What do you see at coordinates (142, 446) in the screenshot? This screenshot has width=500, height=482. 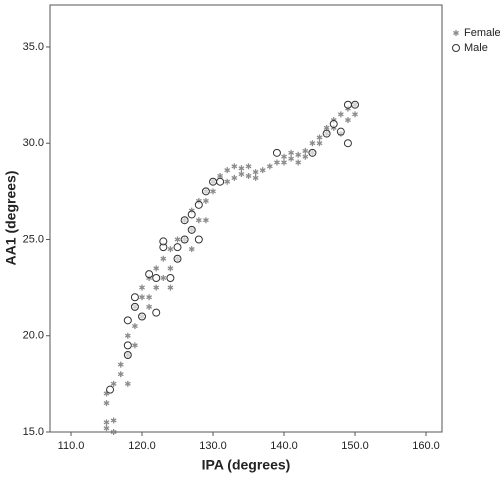 I see `x-tick-label: 120.0` at bounding box center [142, 446].